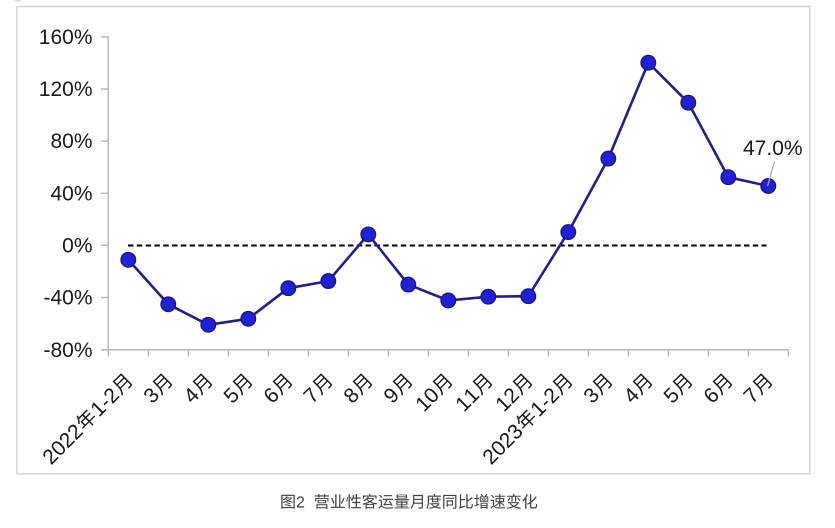 This screenshot has height=528, width=835. What do you see at coordinates (66, 37) in the screenshot?
I see `svg-text: 160%` at bounding box center [66, 37].